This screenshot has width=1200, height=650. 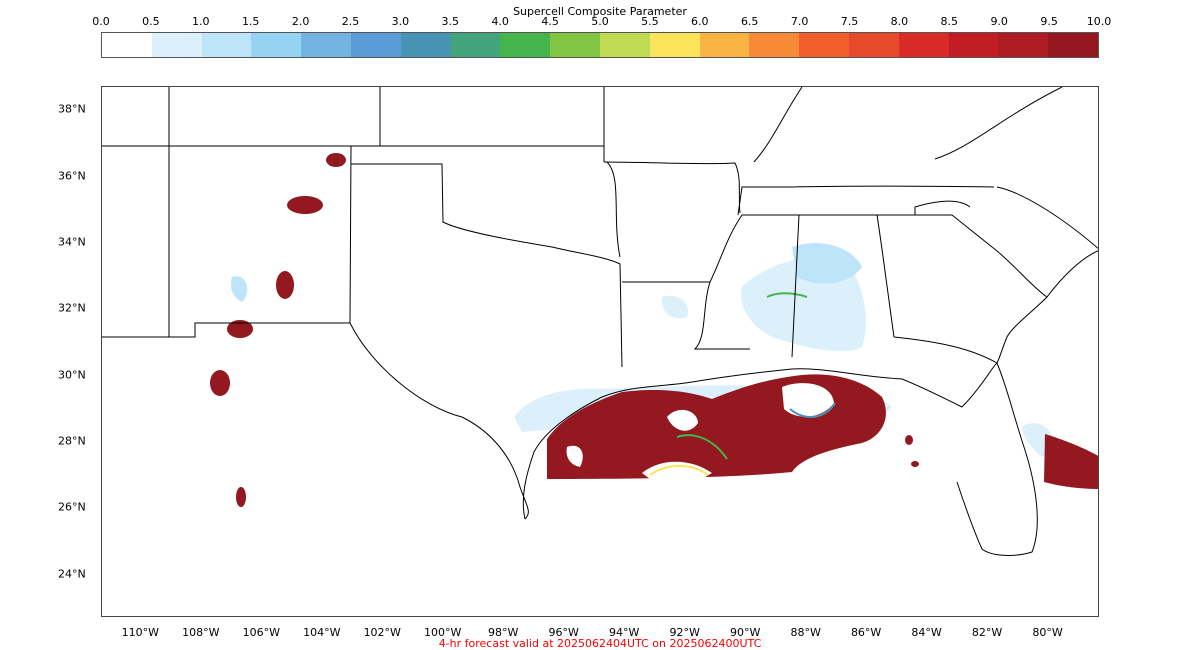 What do you see at coordinates (300, 21) in the screenshot?
I see `colorbar-tick-label: 2.0` at bounding box center [300, 21].